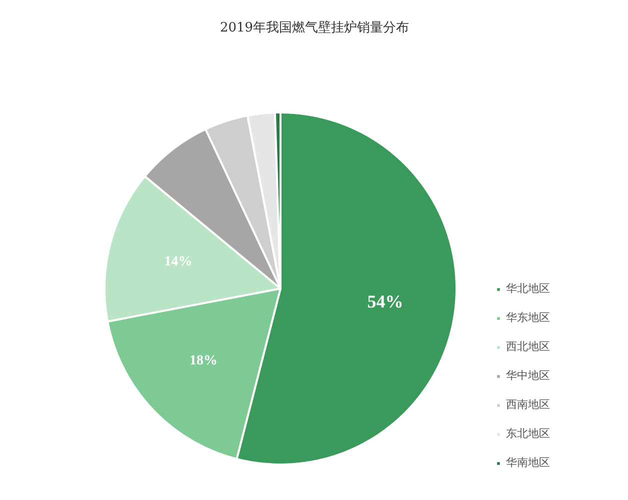 This screenshot has width=628, height=500. Describe the element at coordinates (178, 262) in the screenshot. I see `data-label: 14%` at that location.